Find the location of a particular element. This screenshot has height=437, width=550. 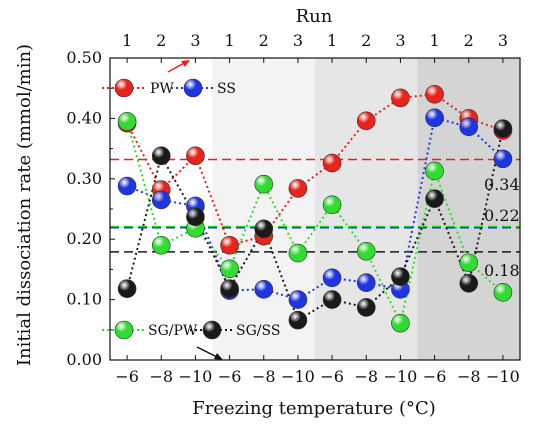

legend-label-sg-pw: SG/PW is located at coordinates (173, 331).